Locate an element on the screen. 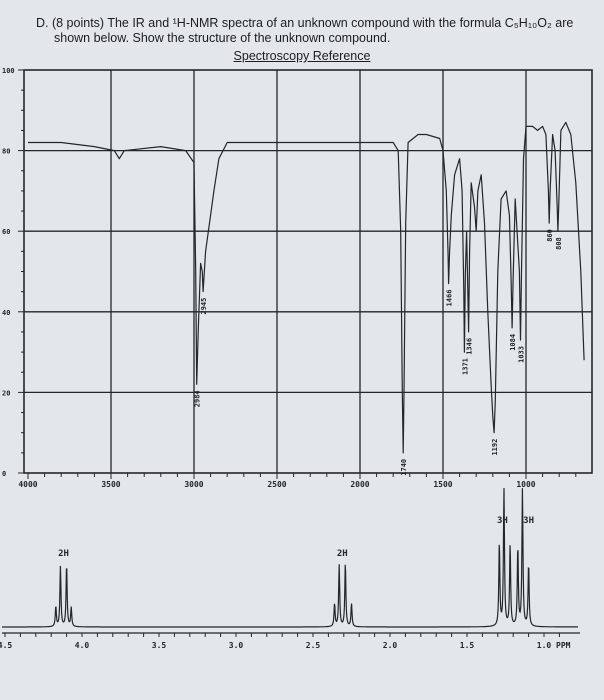 The height and width of the screenshot is (700, 604). nmr-x-tick-label: 1.0 is located at coordinates (544, 645).